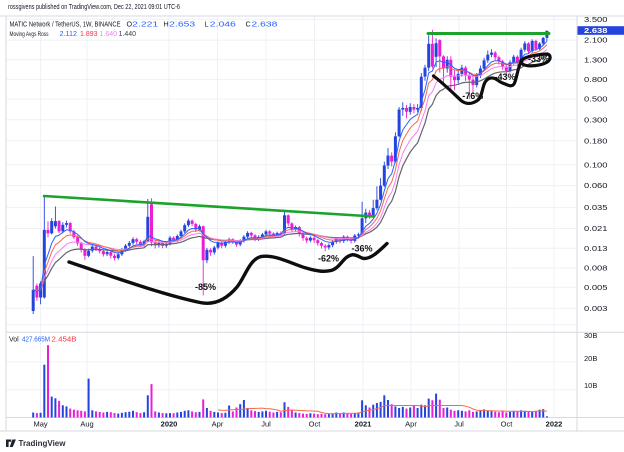 Image resolution: width=624 pixels, height=452 pixels. Describe the element at coordinates (596, 19) in the screenshot. I see `svg-text: 3.500` at that location.